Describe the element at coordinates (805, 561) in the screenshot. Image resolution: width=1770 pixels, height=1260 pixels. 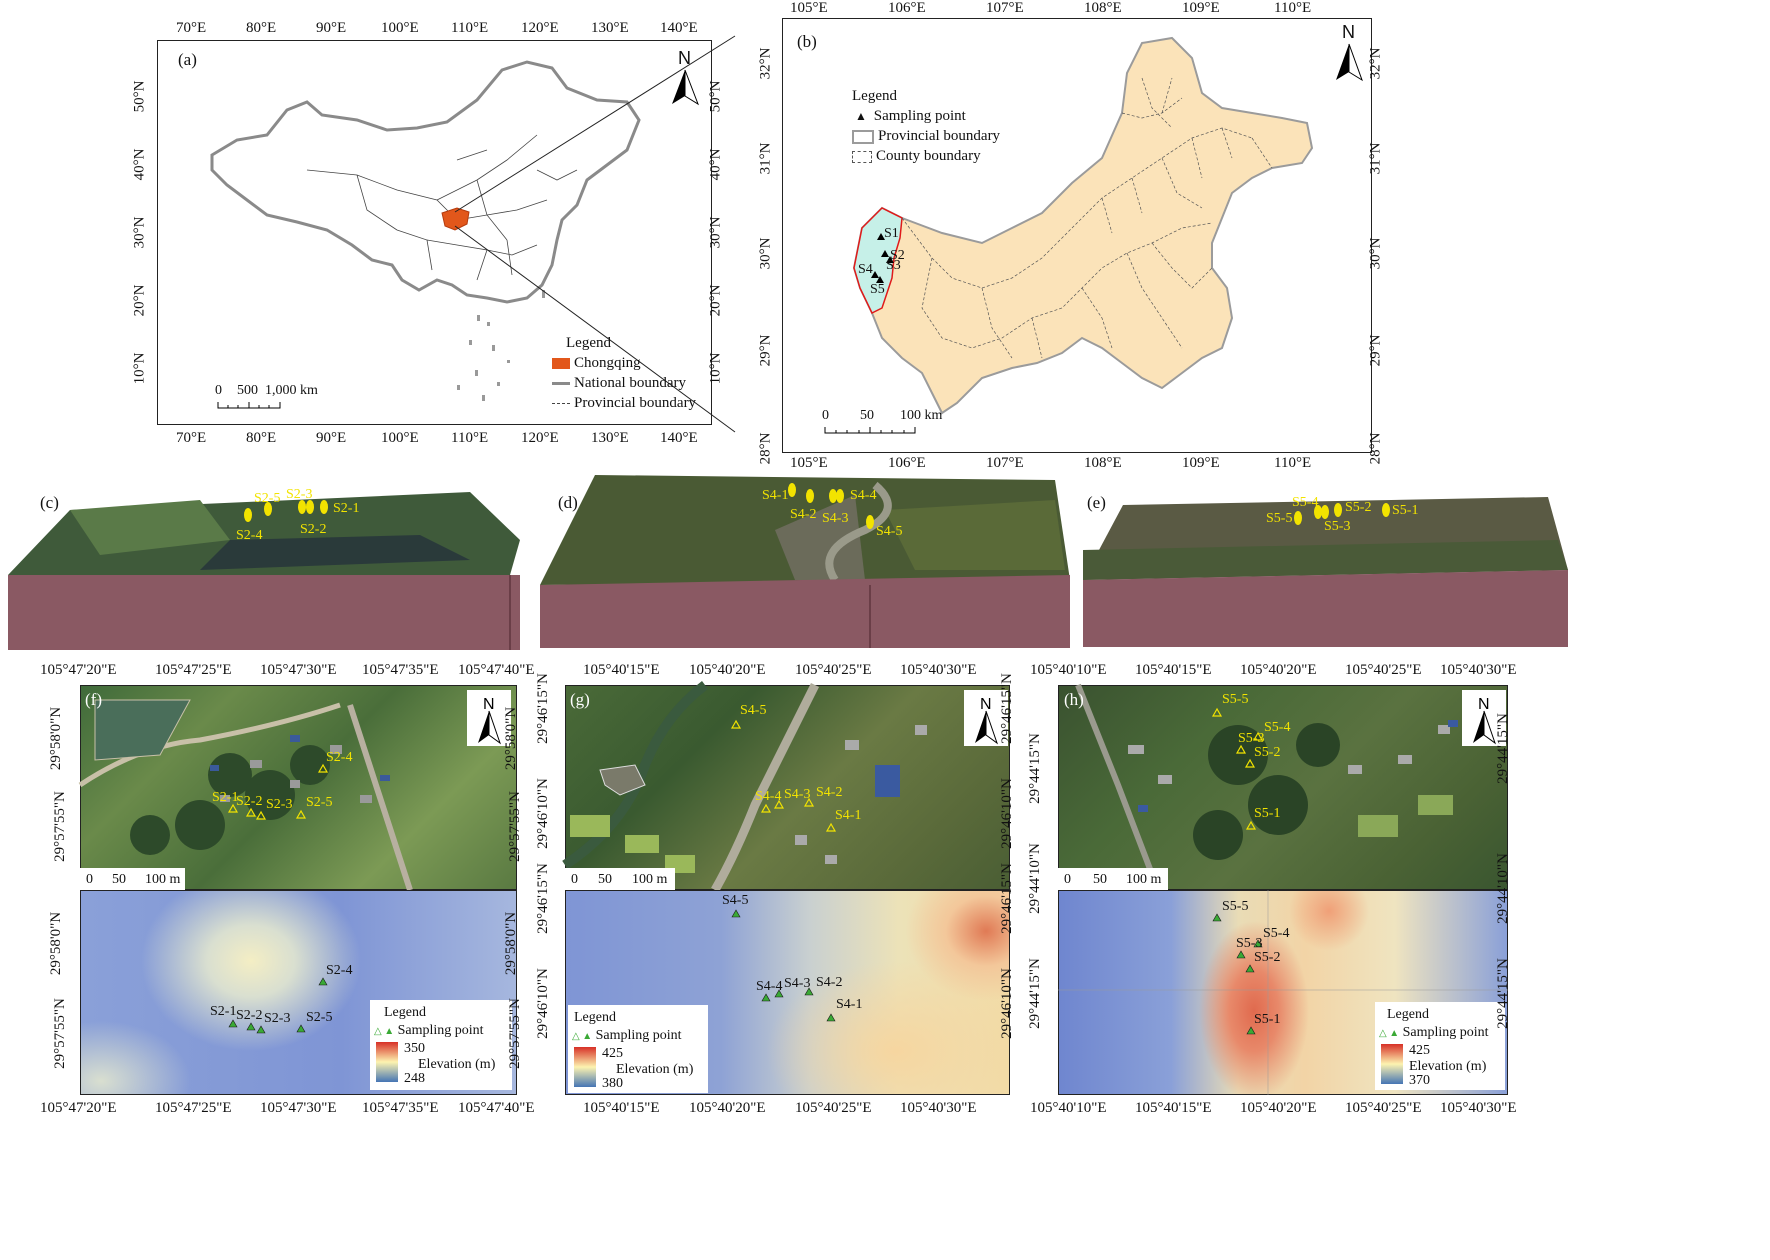
I see `panel-d-terrain` at that location.